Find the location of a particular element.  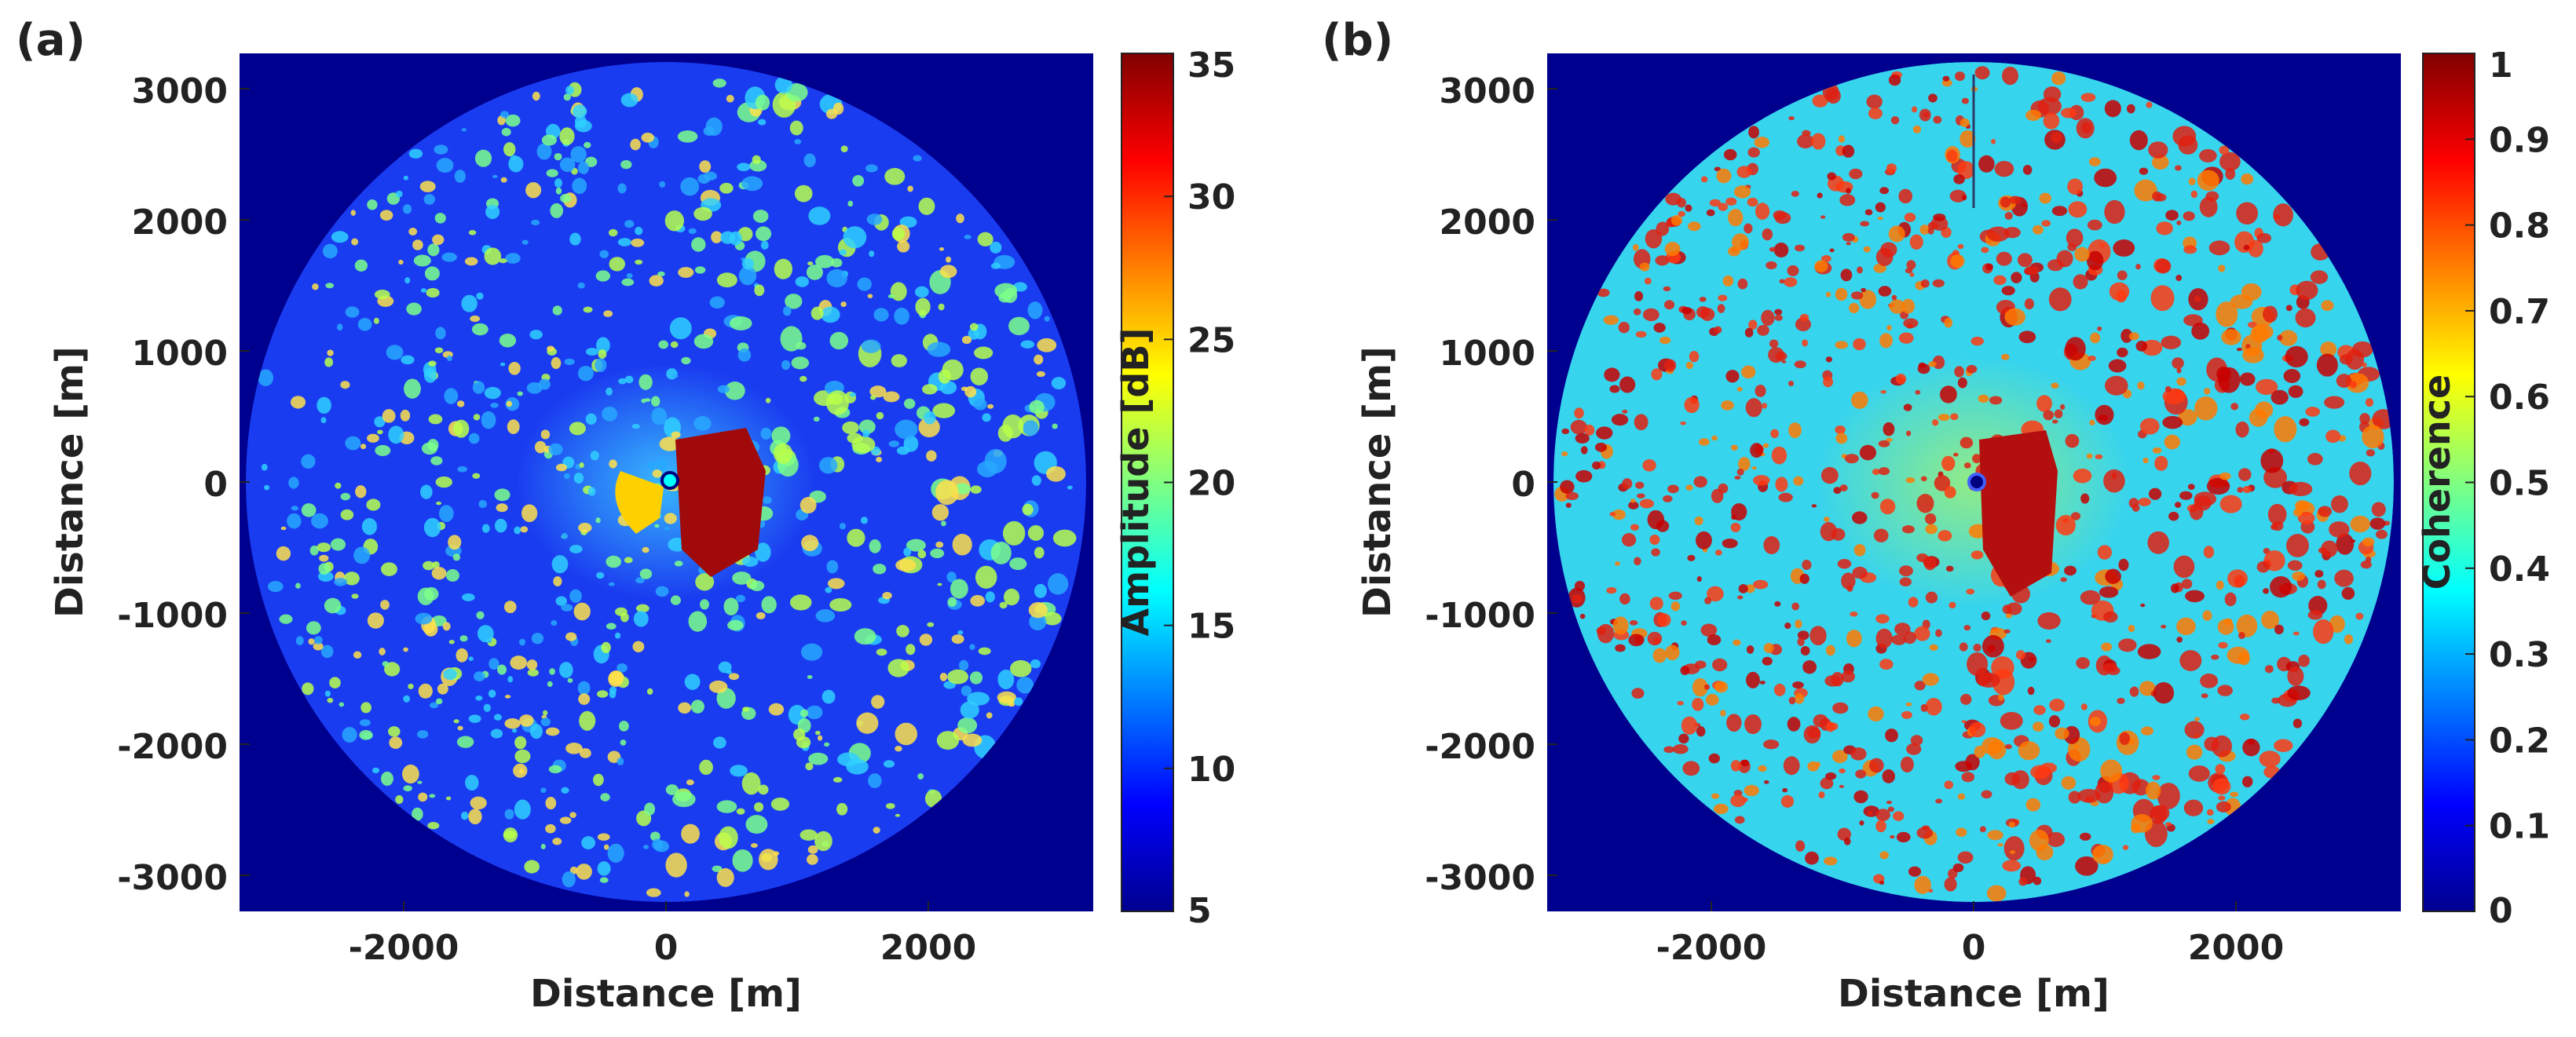

panel-b-x-tick-label: -2000 is located at coordinates (1711, 948).